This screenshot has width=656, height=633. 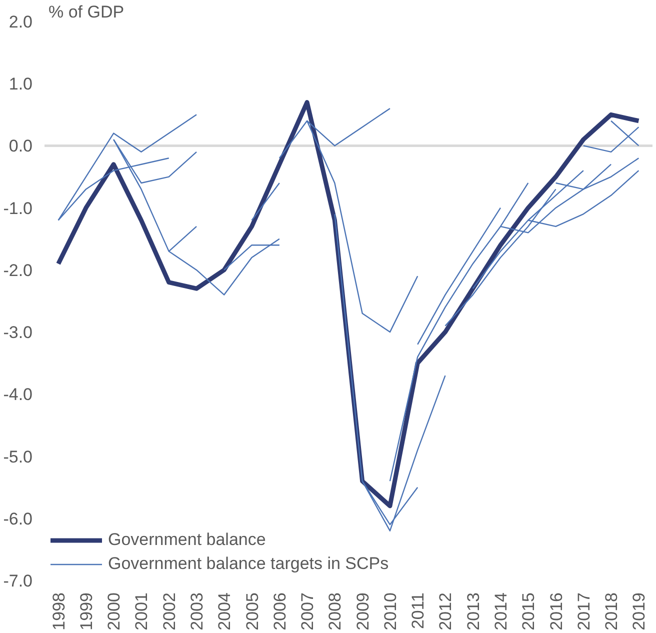 I want to click on y-tick-label: 2.0, so click(x=20, y=22).